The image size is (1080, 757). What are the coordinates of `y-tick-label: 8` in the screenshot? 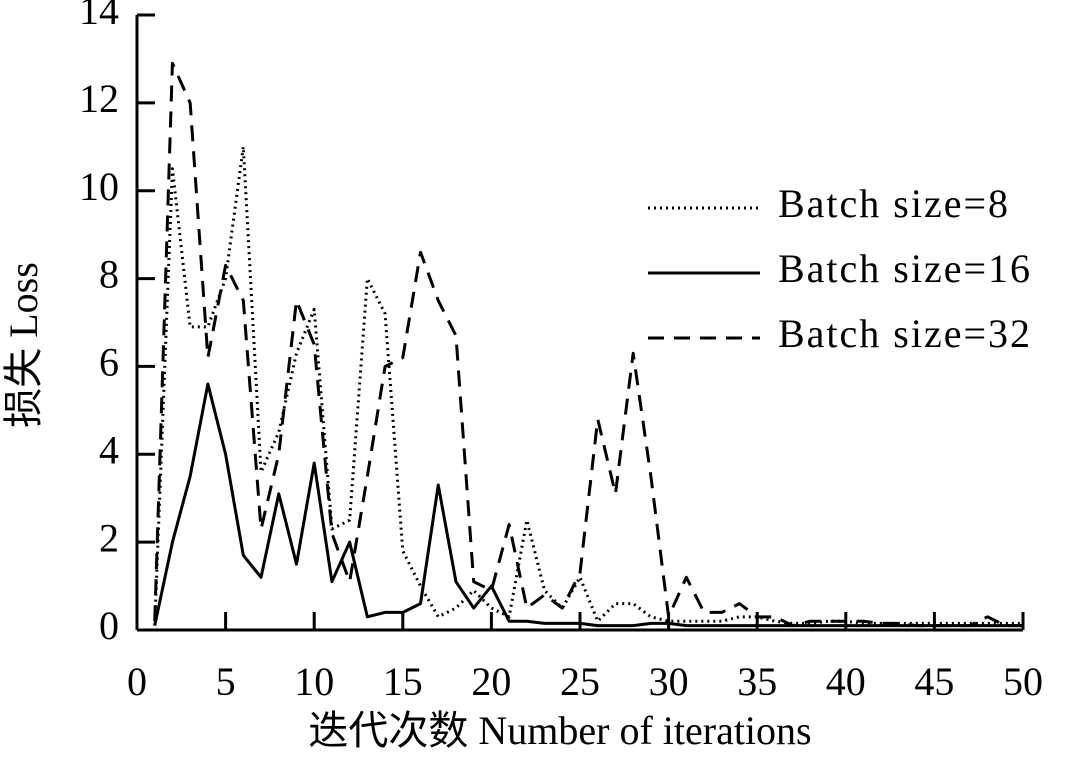 It's located at (109, 274).